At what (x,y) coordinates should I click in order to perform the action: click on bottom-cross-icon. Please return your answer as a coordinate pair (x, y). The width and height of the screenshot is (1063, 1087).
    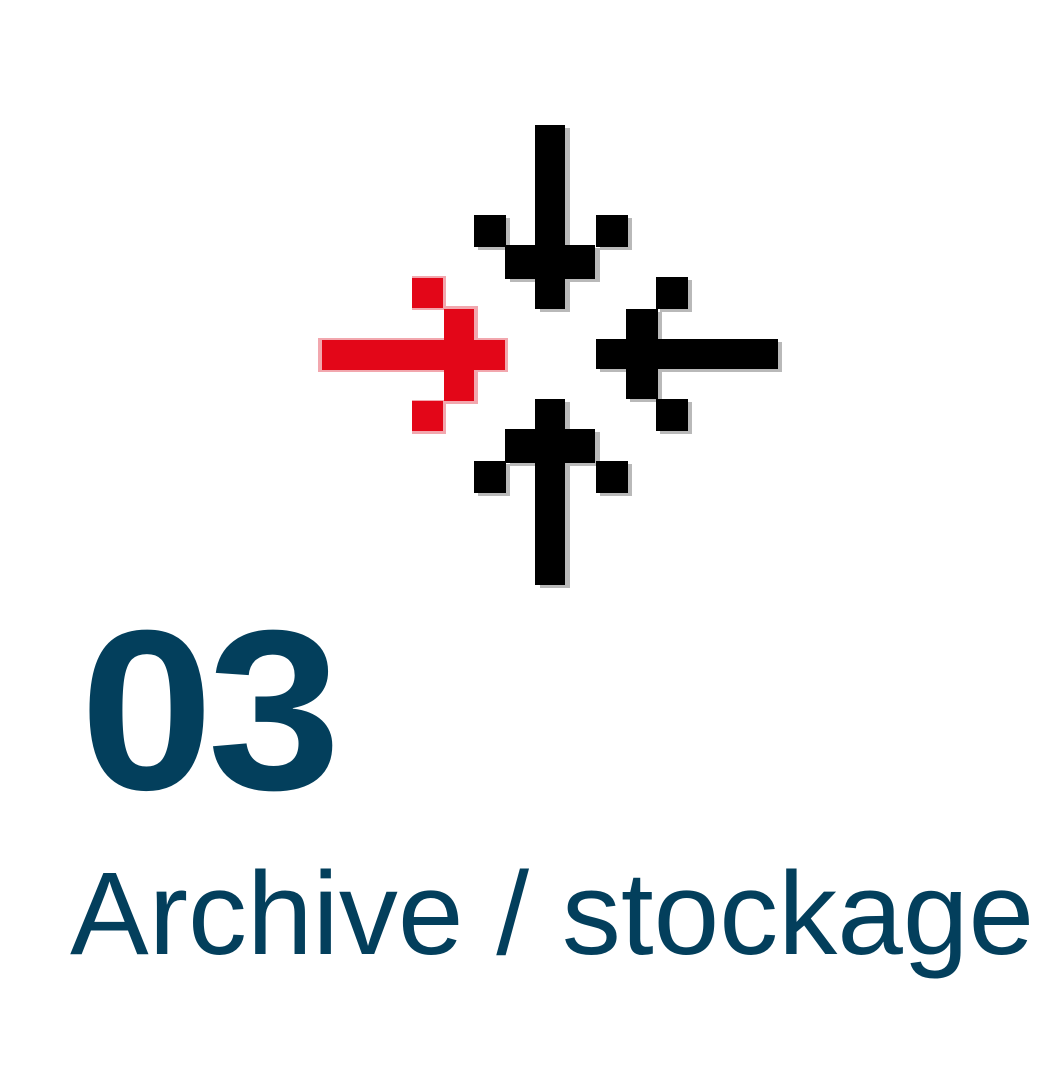
    Looking at the image, I should click on (551, 492).